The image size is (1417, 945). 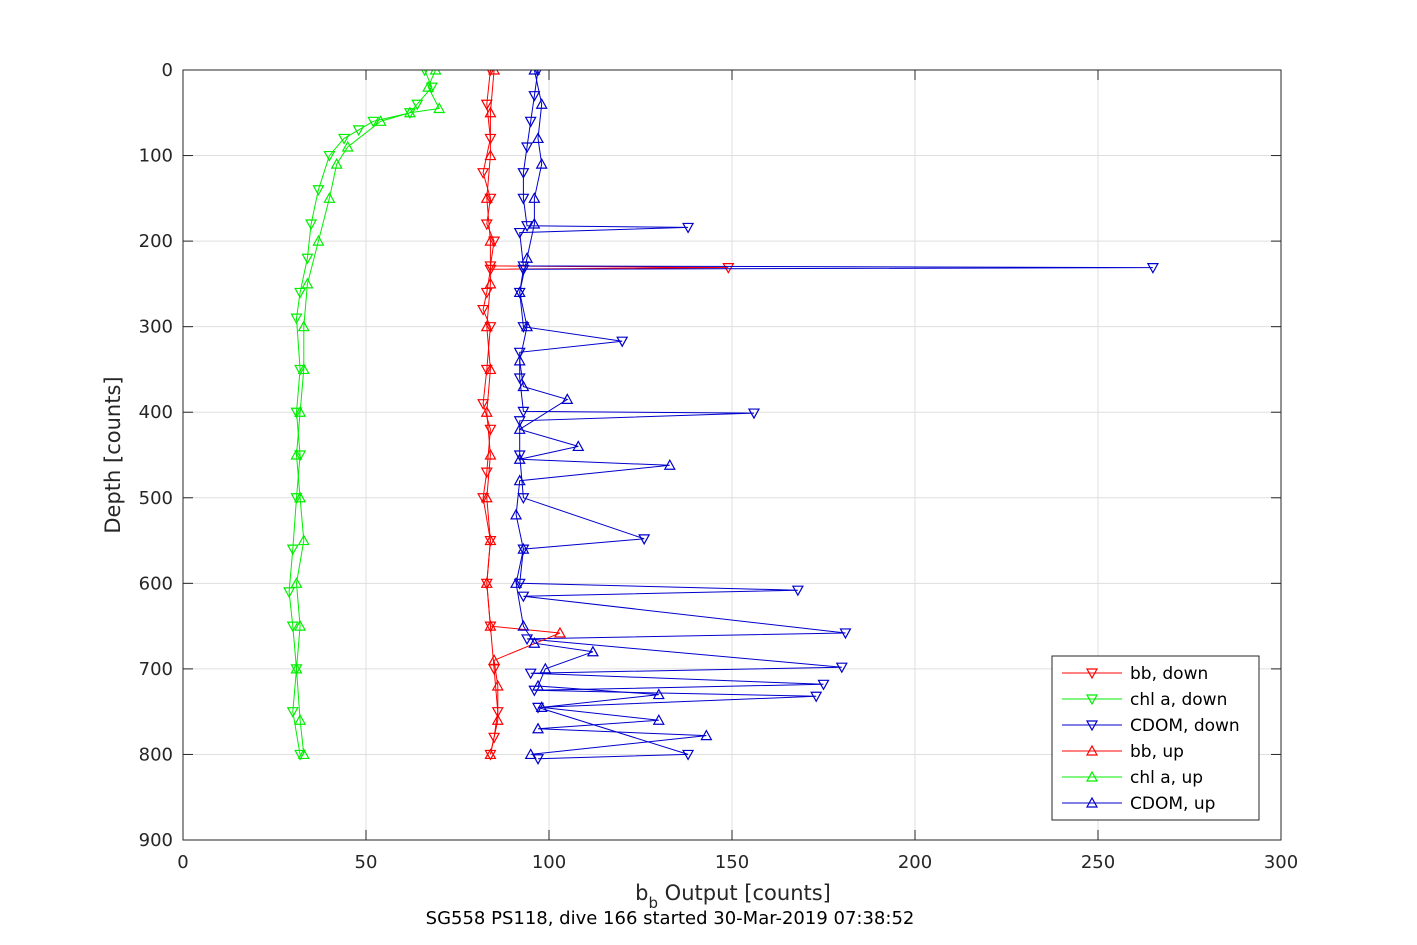 What do you see at coordinates (1132, 778) in the screenshot?
I see `legend-item: chl a, up` at bounding box center [1132, 778].